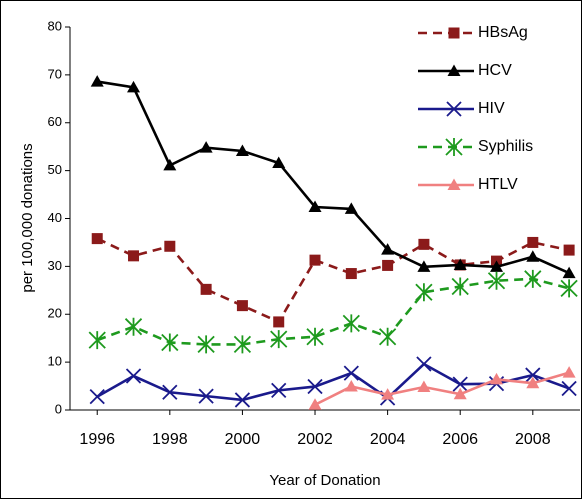 The height and width of the screenshot is (499, 582). I want to click on legend-box, so click(496, 106).